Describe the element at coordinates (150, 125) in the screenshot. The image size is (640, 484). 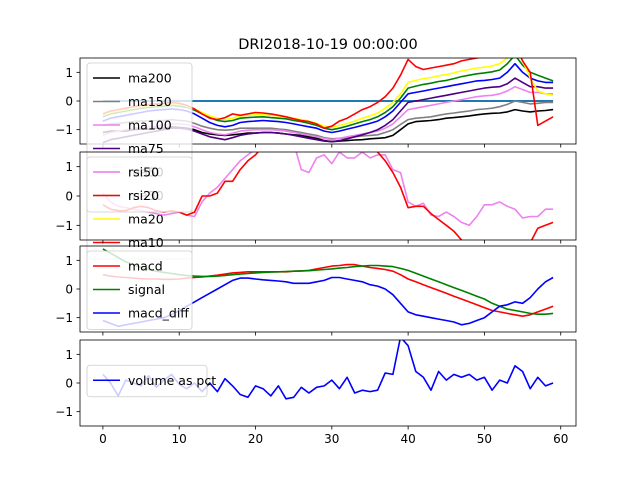
I see `legend-label: ma100` at that location.